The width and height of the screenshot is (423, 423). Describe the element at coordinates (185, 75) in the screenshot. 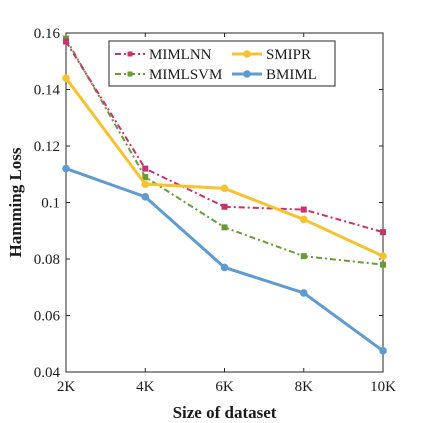

I see `legend-label-mimlsvm: MIMLSVM` at that location.